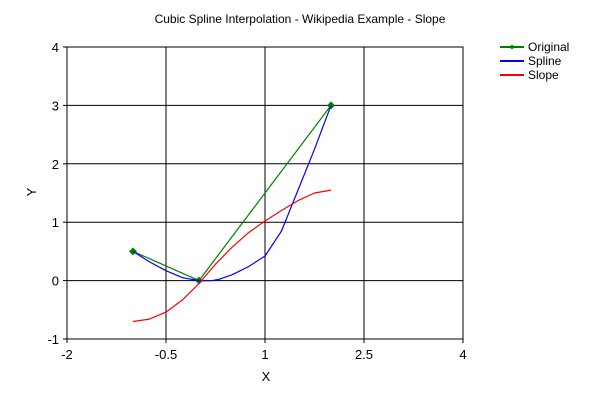  What do you see at coordinates (55, 222) in the screenshot?
I see `y-tick-label: 1` at bounding box center [55, 222].